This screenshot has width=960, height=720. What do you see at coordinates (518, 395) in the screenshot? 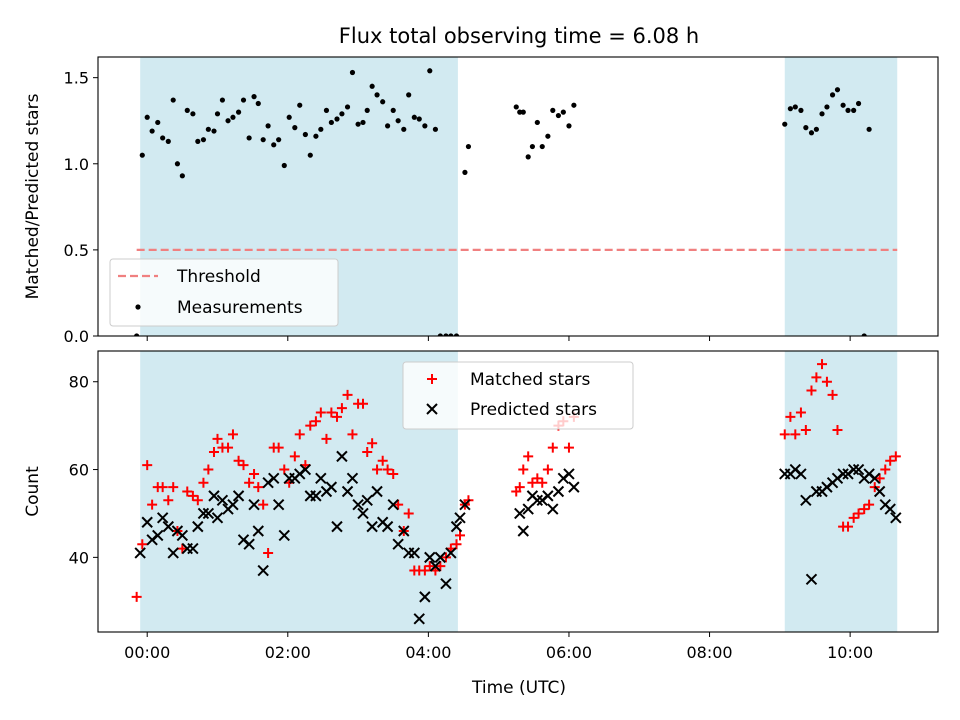
I see `legend: Matched stars Predicted stars` at bounding box center [518, 395].